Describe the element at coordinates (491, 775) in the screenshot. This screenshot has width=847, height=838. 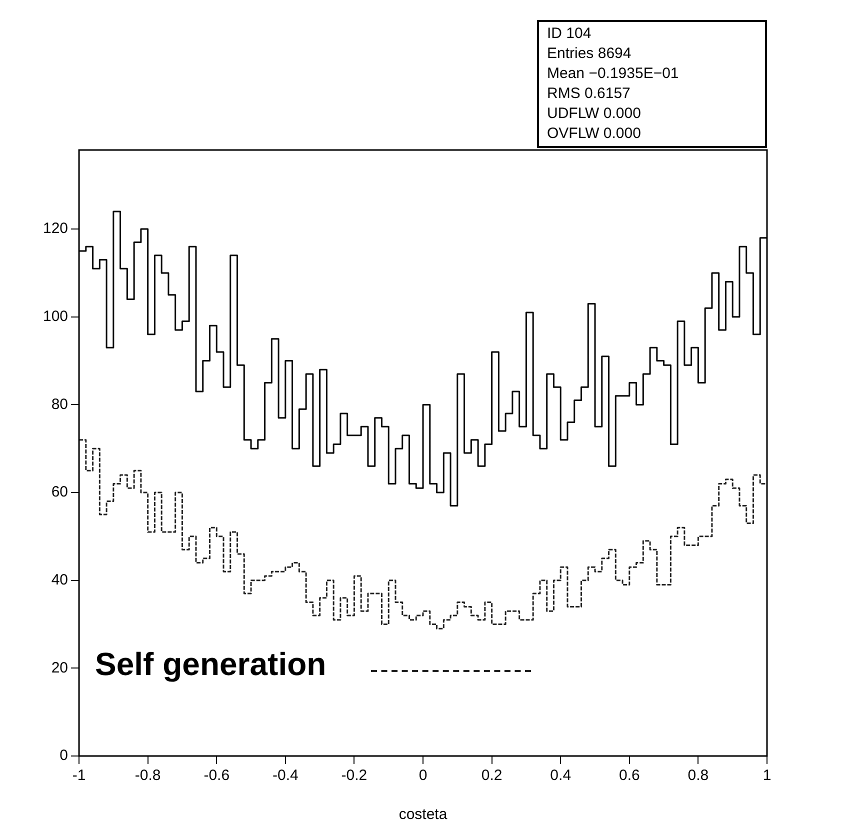
I see `x-tick-label: 0.2` at that location.